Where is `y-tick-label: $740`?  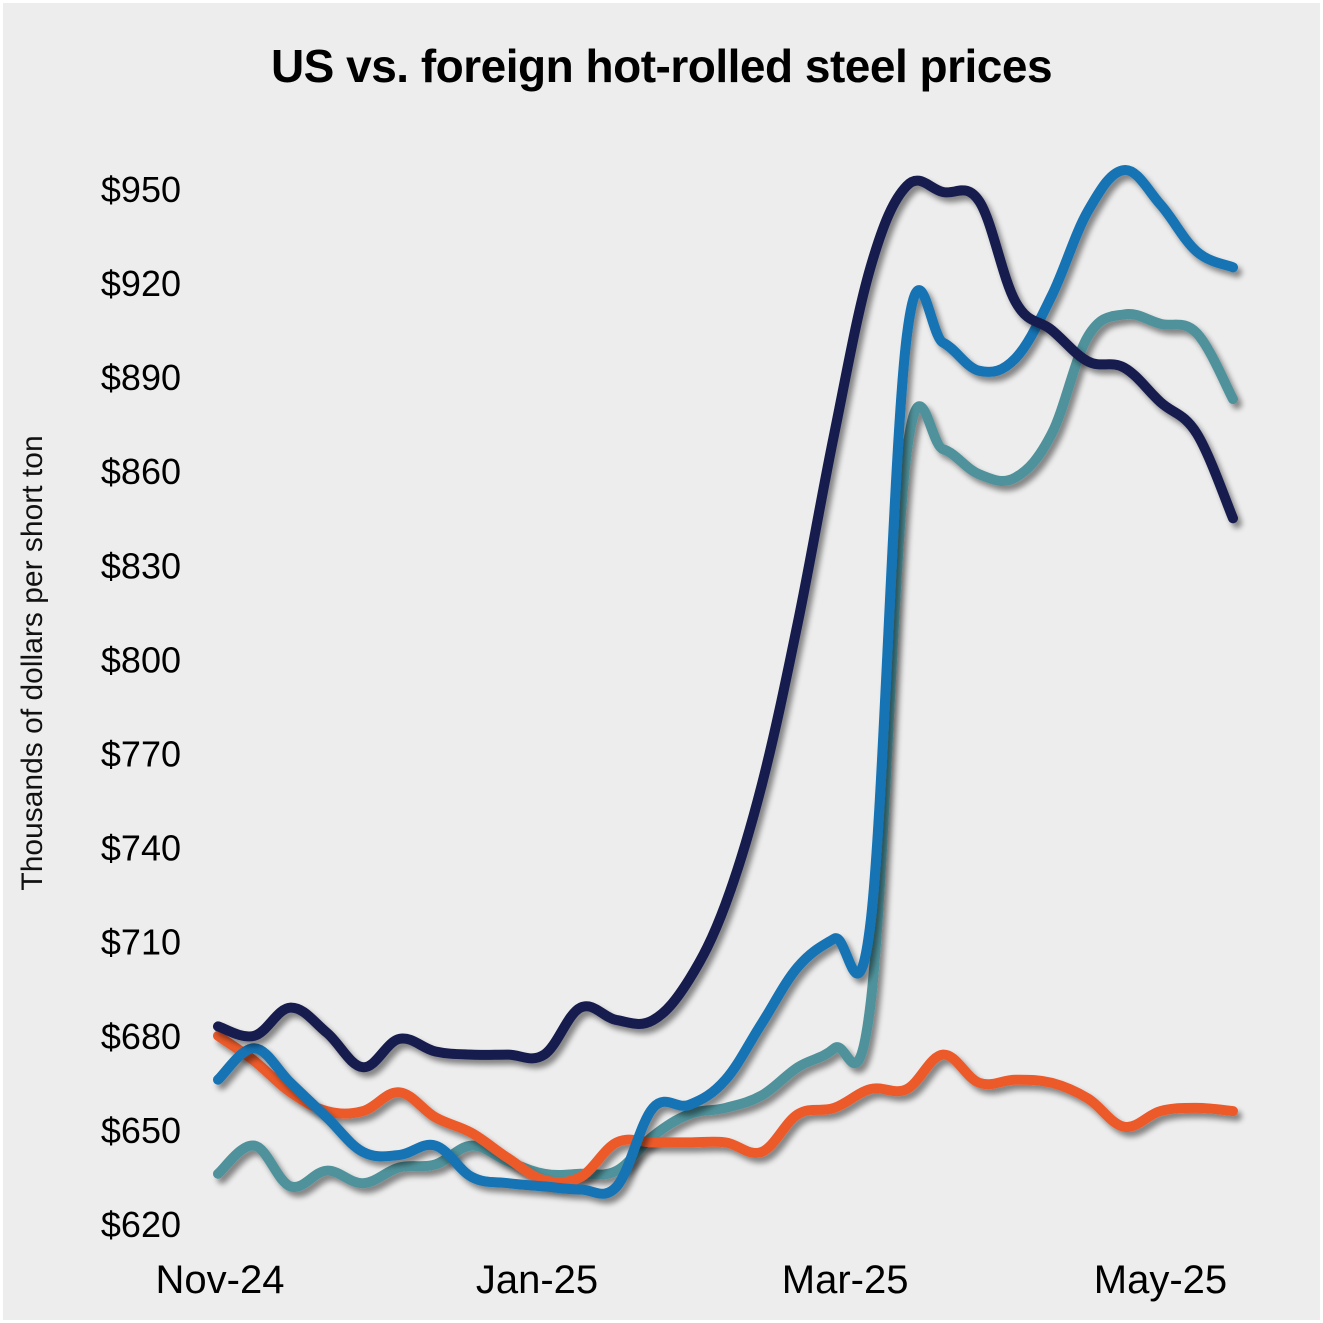
y-tick-label: $740 is located at coordinates (141, 848).